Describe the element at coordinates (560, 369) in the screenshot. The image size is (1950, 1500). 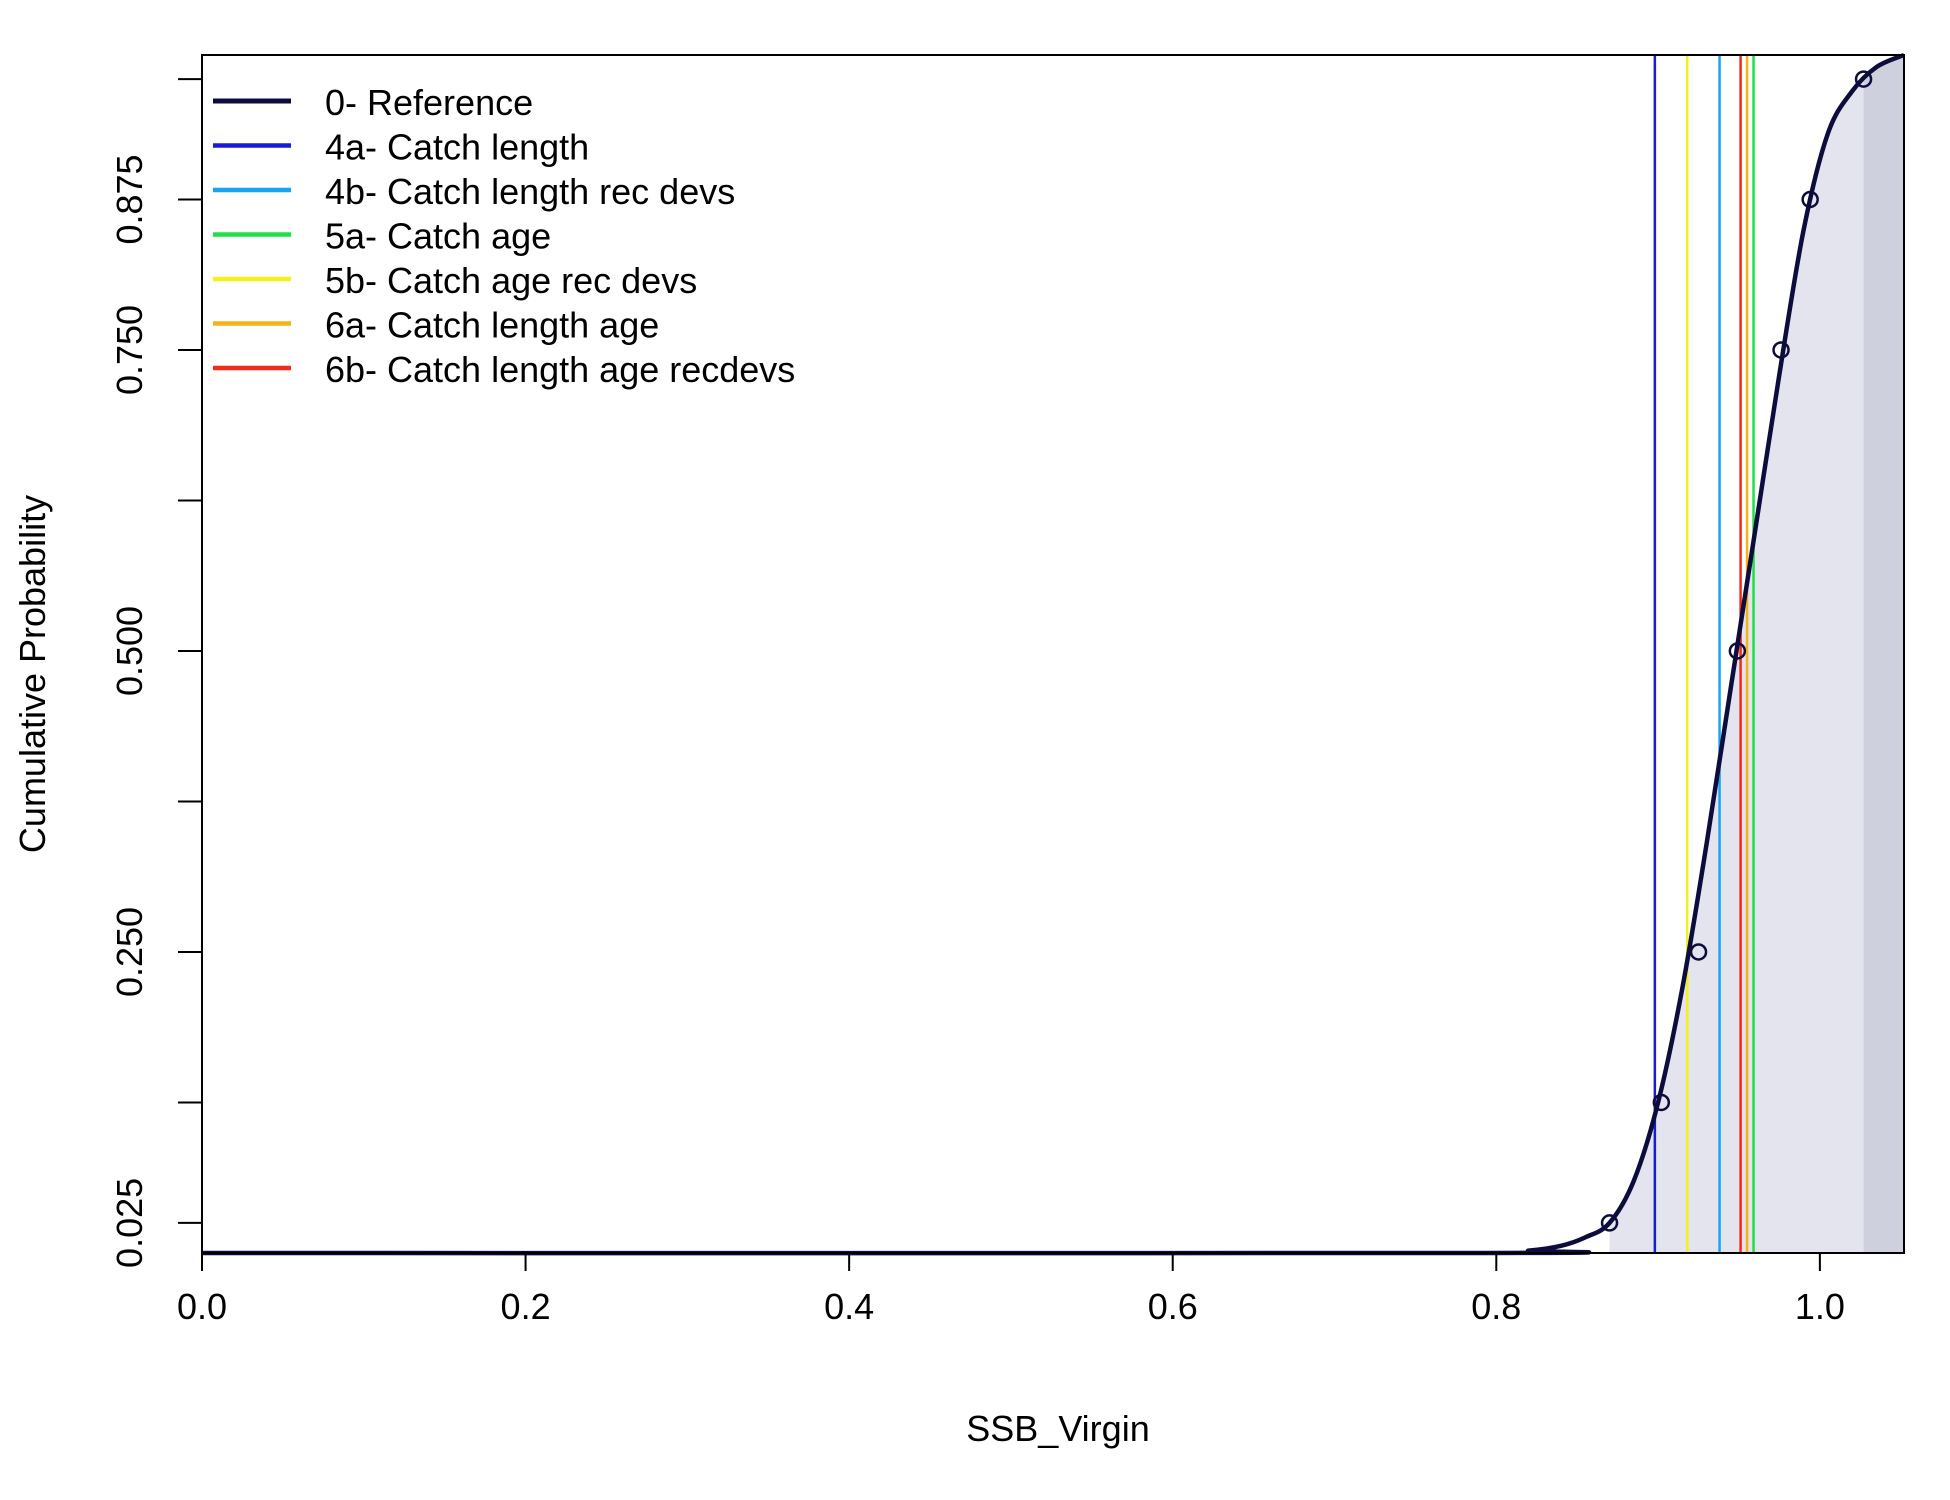
I see `legend-label: 6b- Catch length age recdevs` at that location.